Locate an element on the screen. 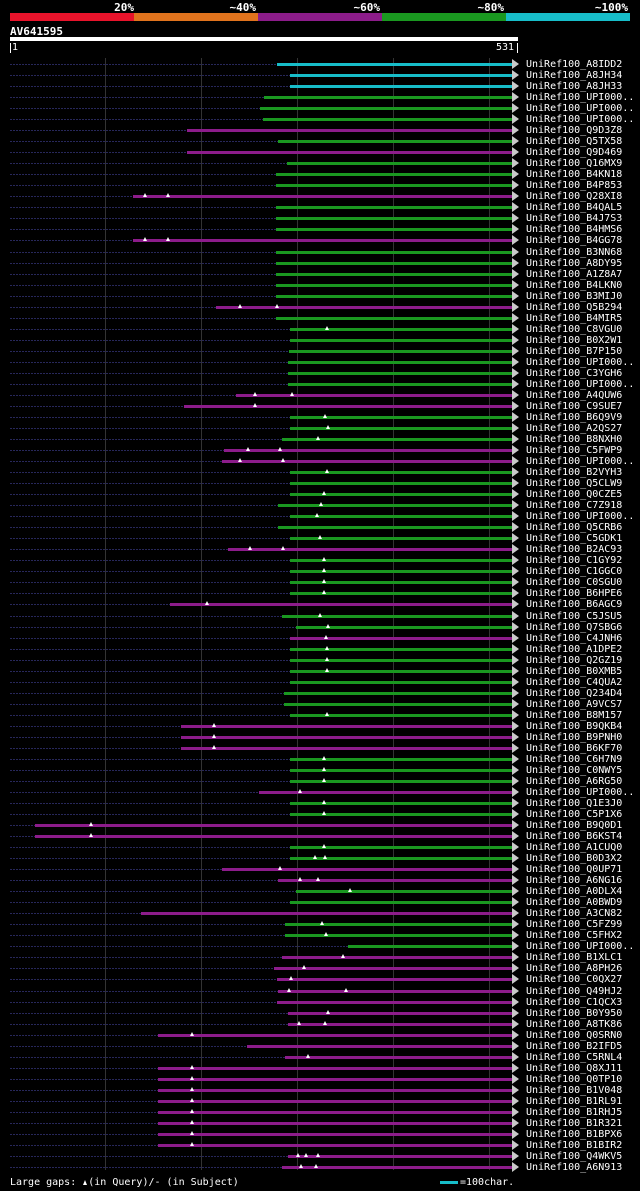 The image size is (640, 1191). hit-row: UniRef100_B8NXH0 is located at coordinates (320, 439).